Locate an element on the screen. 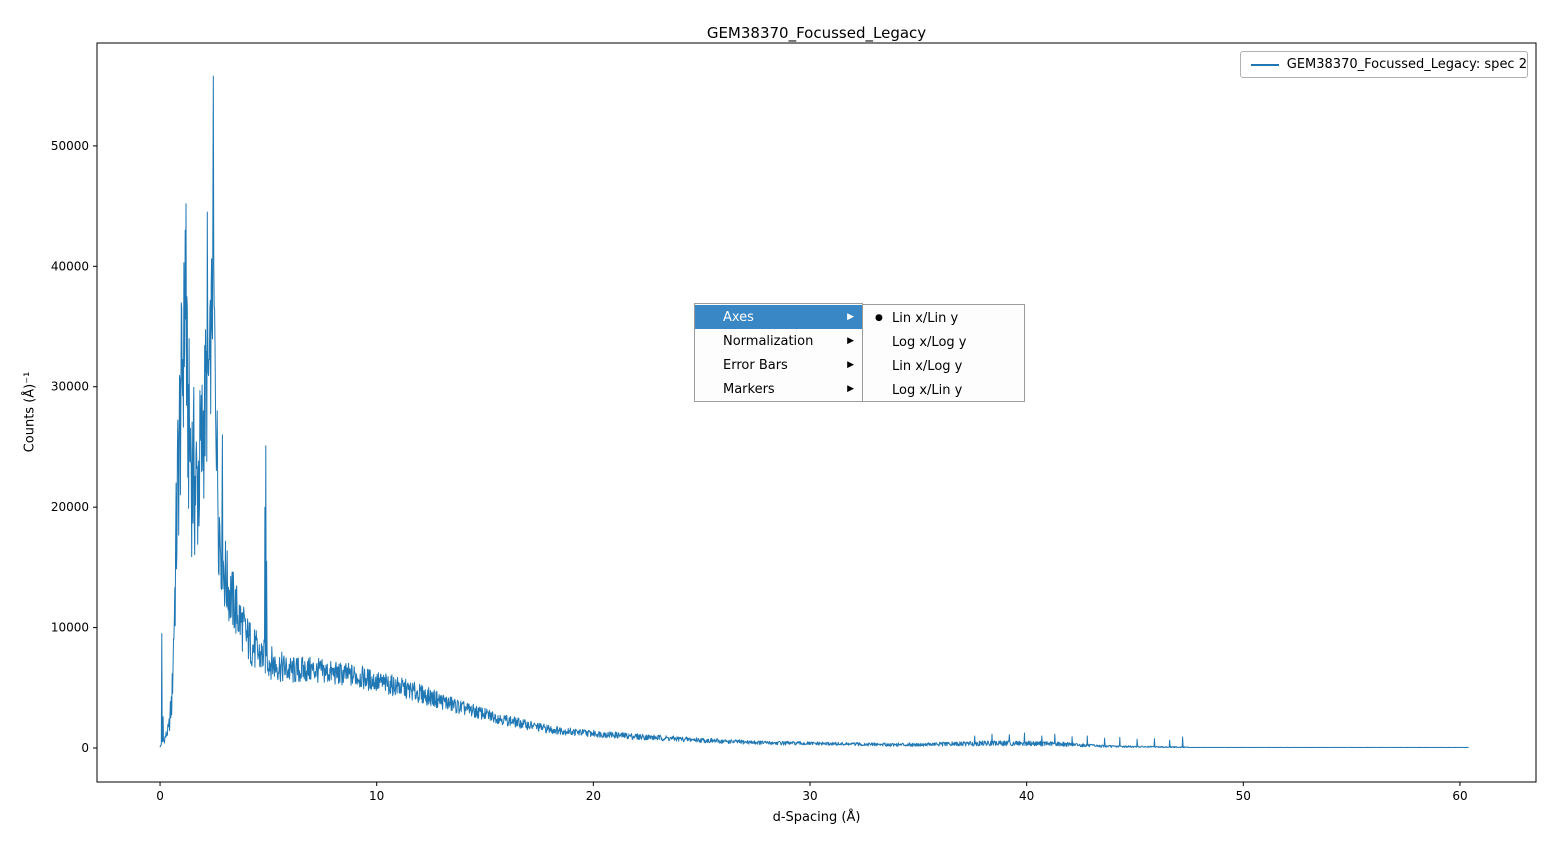 This screenshot has width=1560, height=844. y-tick-label: 40000 is located at coordinates (70, 266).